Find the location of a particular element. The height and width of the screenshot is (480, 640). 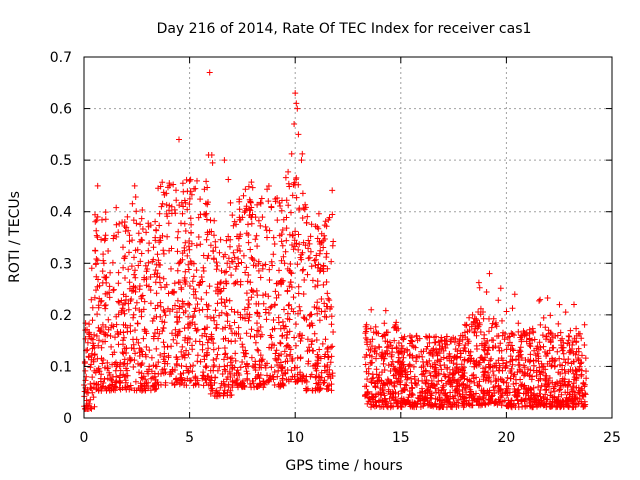

y-tick-label: 0.7 is located at coordinates (61, 58).